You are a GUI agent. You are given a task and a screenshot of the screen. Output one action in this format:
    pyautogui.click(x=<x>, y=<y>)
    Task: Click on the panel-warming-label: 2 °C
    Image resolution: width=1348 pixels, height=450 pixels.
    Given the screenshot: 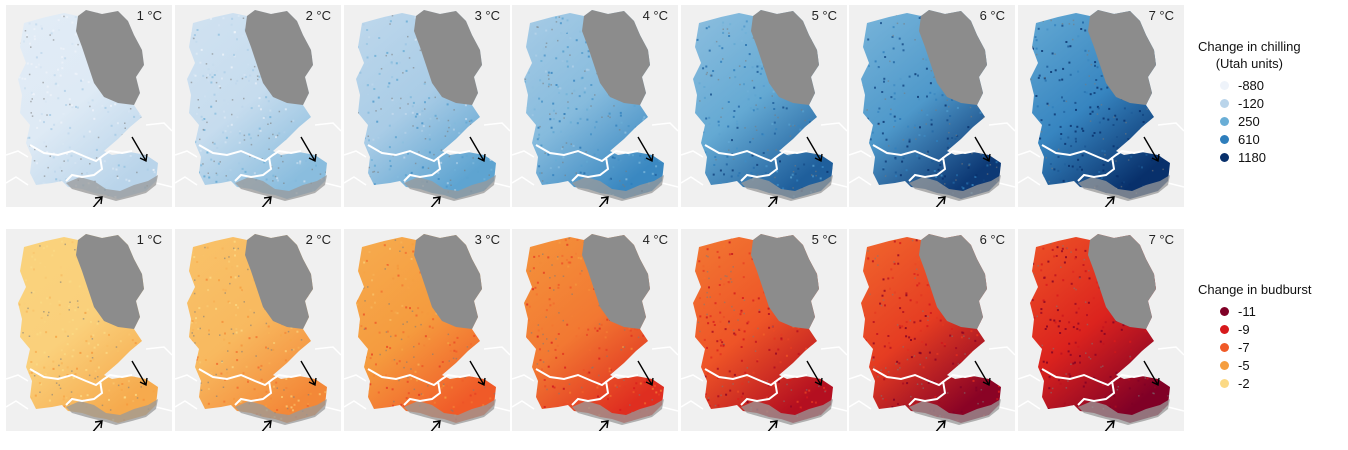 What is the action you would take?
    pyautogui.click(x=318, y=239)
    